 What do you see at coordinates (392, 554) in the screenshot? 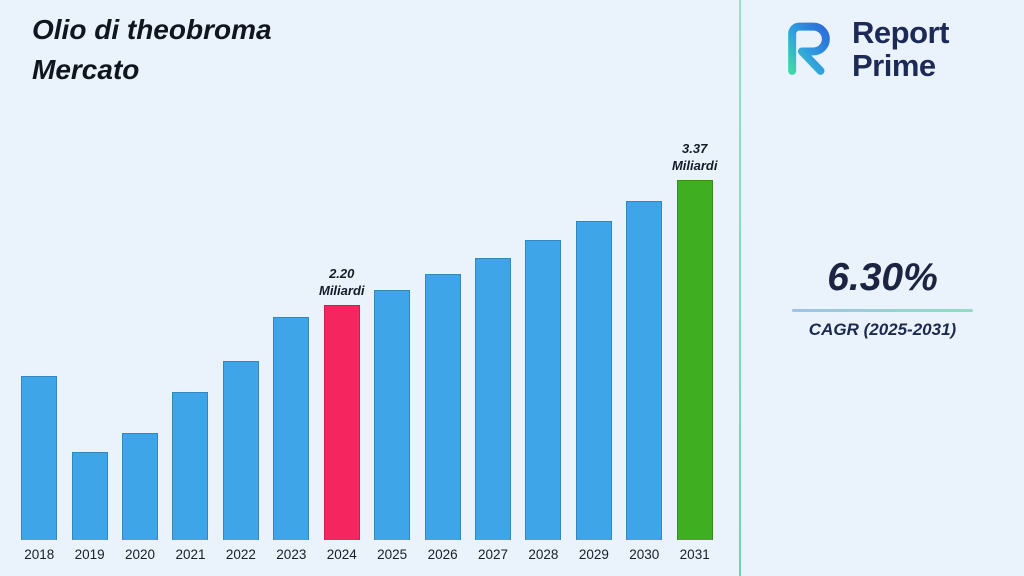
I see `axis-label-2025: 2025` at bounding box center [392, 554].